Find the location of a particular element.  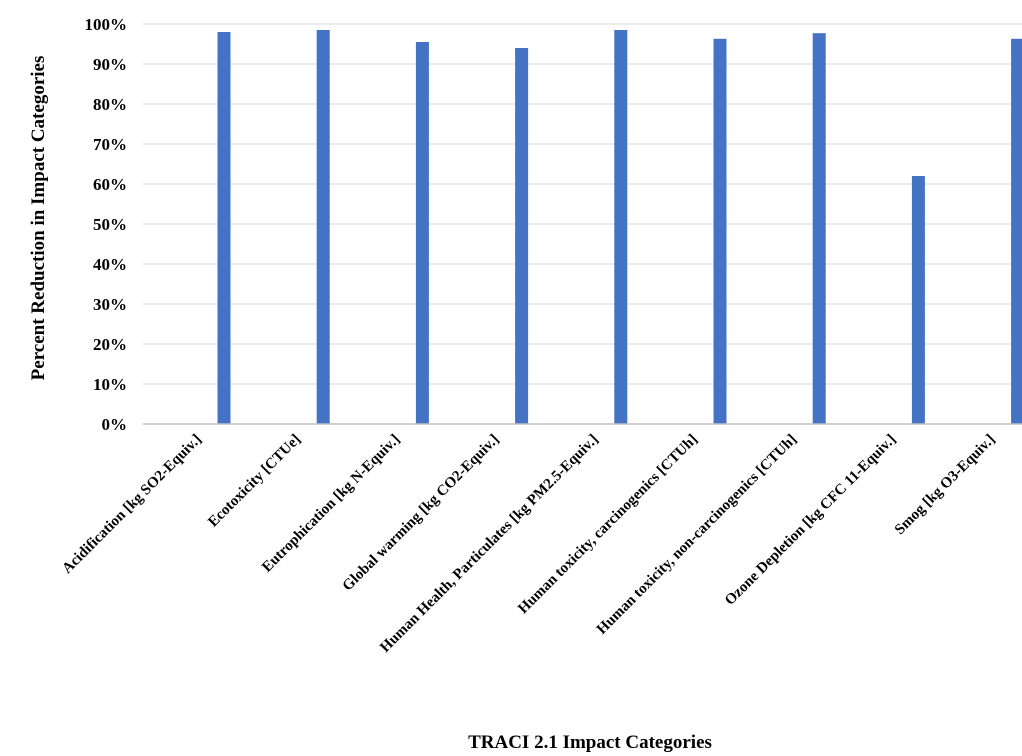

y-tick-label: 80% is located at coordinates (110, 104).